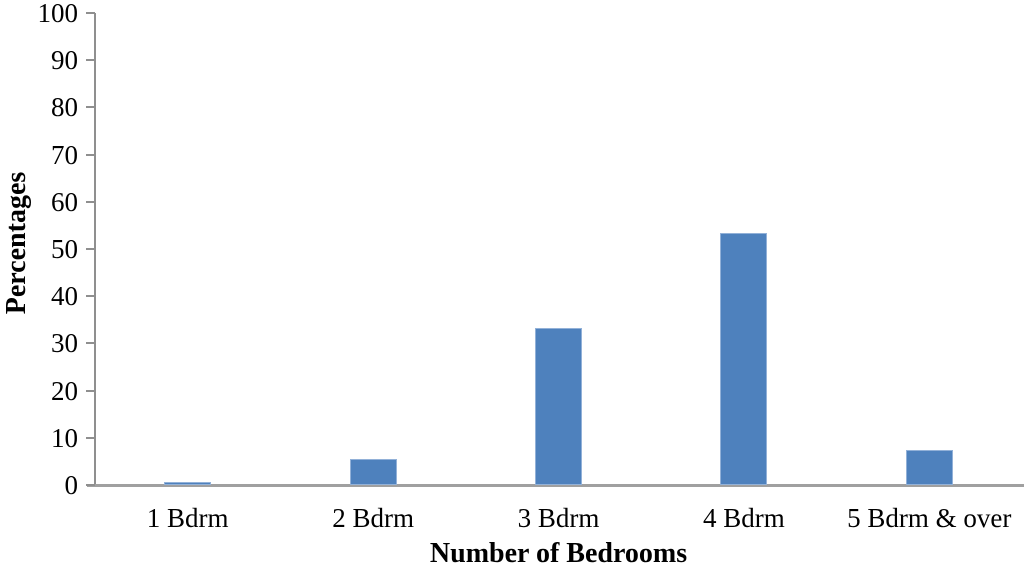 This screenshot has height=570, width=1024. Describe the element at coordinates (64, 249) in the screenshot. I see `y-tick-label: 50` at that location.